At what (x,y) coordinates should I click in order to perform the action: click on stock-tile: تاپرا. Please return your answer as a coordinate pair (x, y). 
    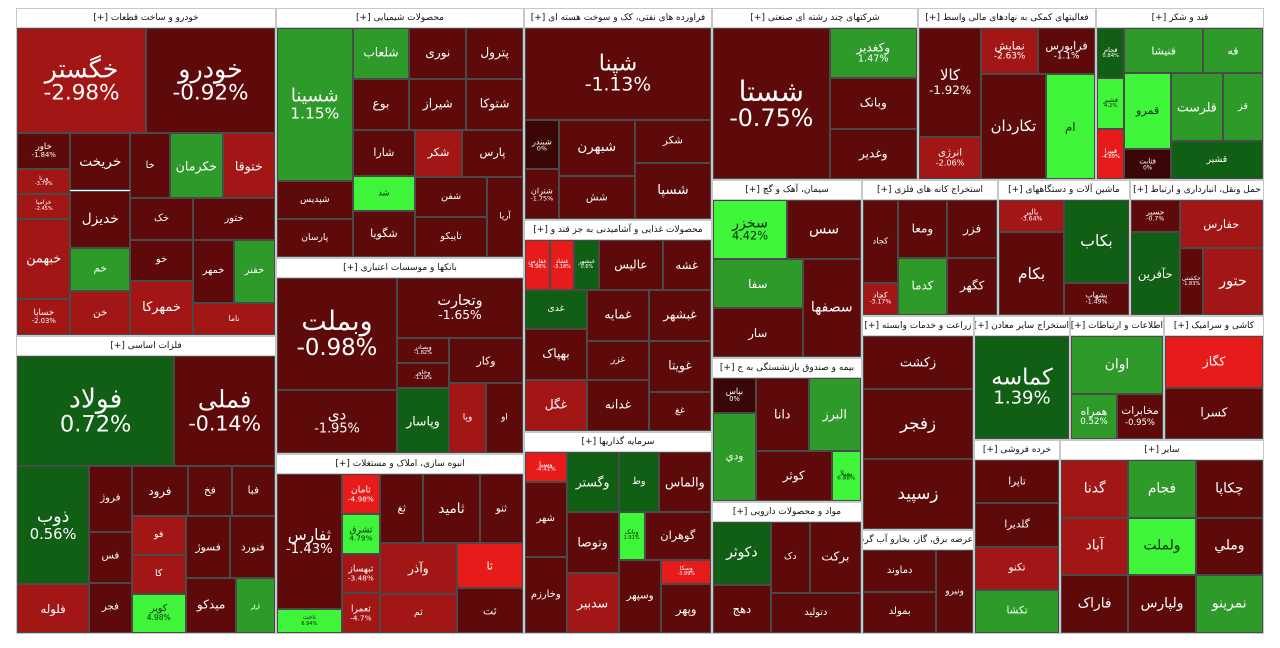
    Looking at the image, I should click on (1017, 482).